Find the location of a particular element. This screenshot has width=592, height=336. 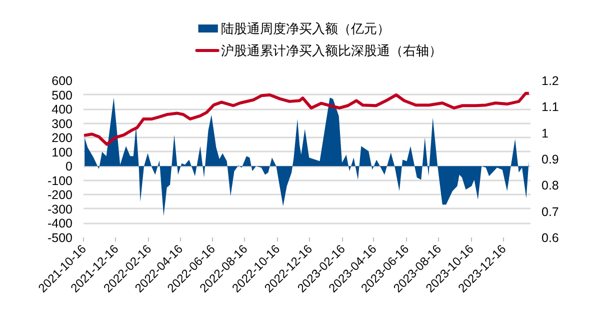

y-tick-label: 100 is located at coordinates (62, 152).